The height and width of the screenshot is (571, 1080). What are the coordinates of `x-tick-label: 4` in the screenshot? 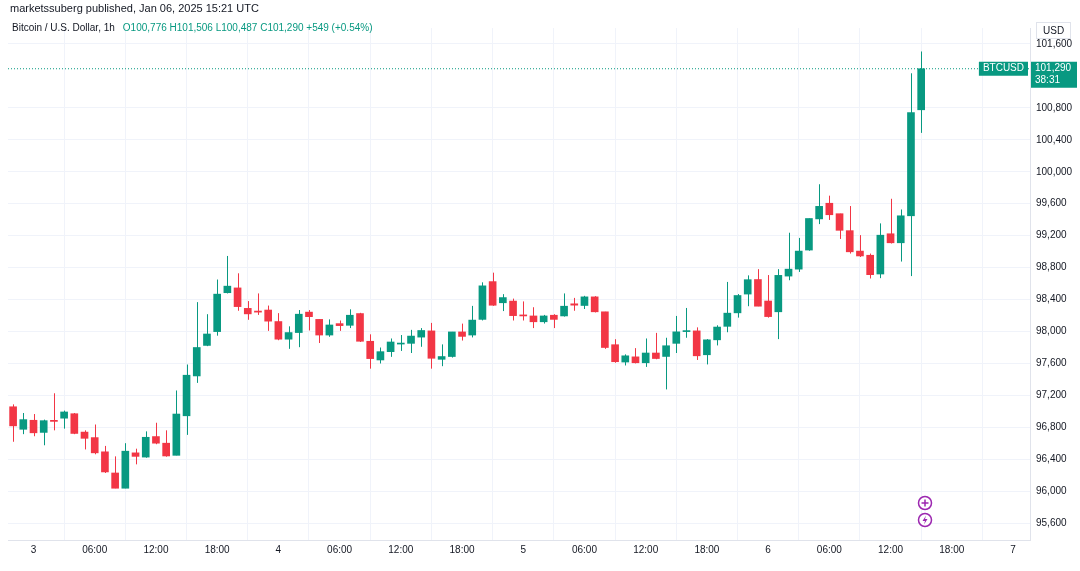 It's located at (278, 549).